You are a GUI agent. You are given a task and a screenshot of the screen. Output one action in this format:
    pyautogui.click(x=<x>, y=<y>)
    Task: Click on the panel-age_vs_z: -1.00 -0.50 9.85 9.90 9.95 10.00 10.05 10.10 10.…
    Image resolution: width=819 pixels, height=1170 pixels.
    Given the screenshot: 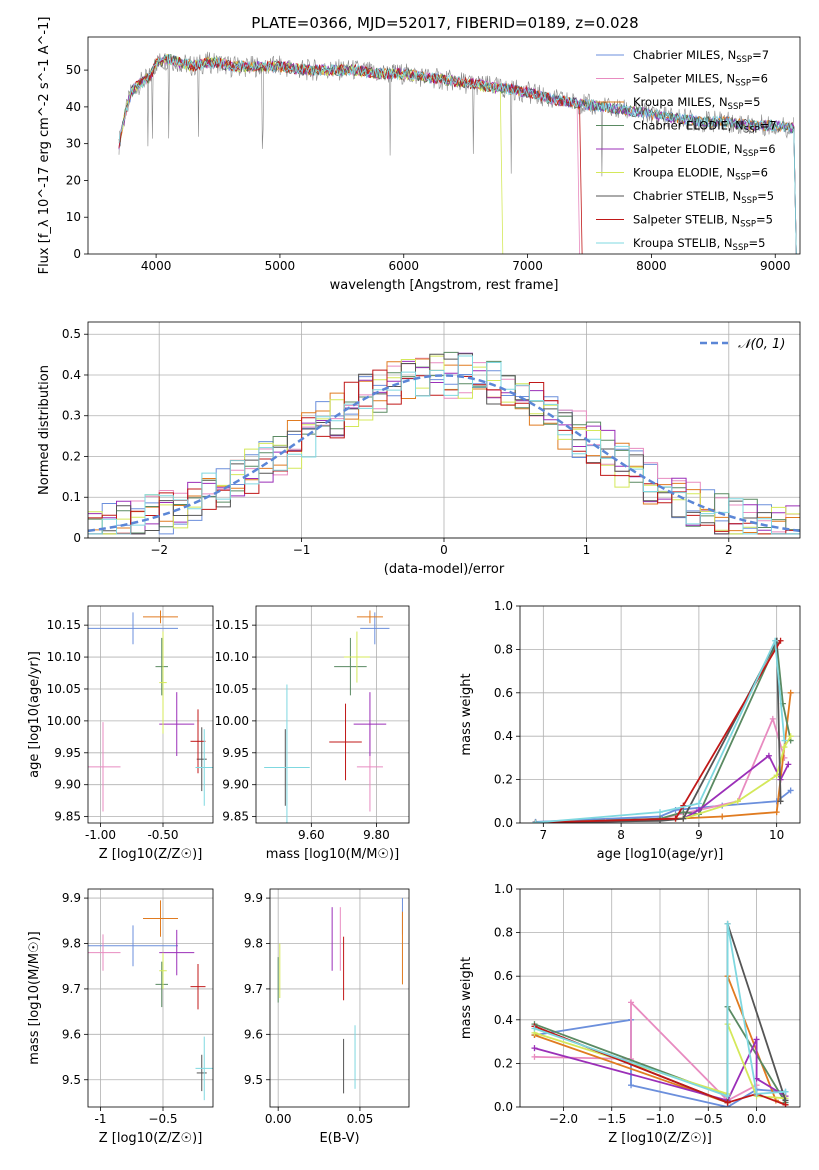 What is the action you would take?
    pyautogui.click(x=120, y=734)
    